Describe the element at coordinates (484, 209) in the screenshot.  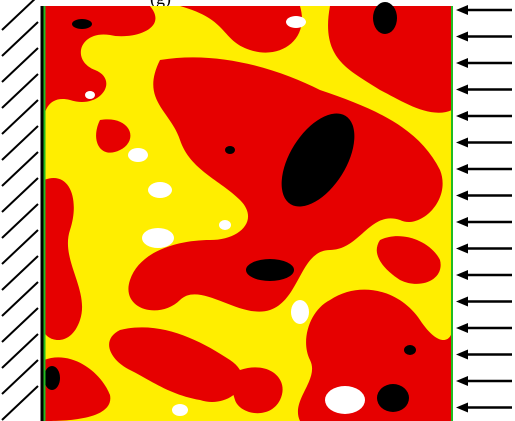
I see `load-arrows` at that location.